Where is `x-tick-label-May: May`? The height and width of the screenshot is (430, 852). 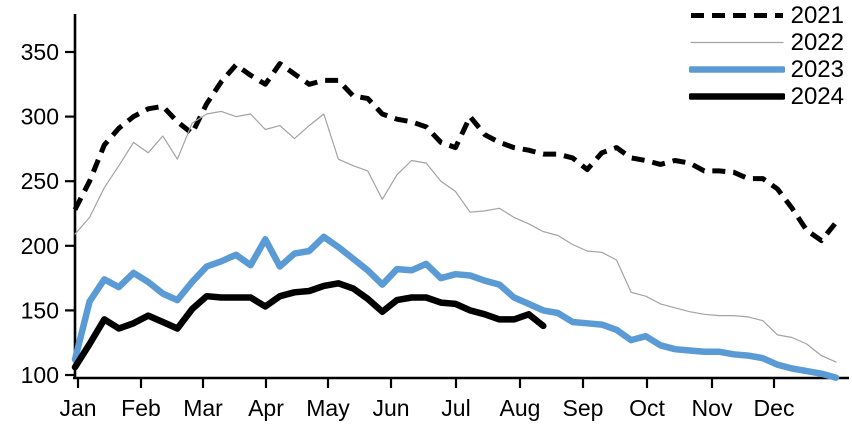
x-tick-label-May: May is located at coordinates (328, 408).